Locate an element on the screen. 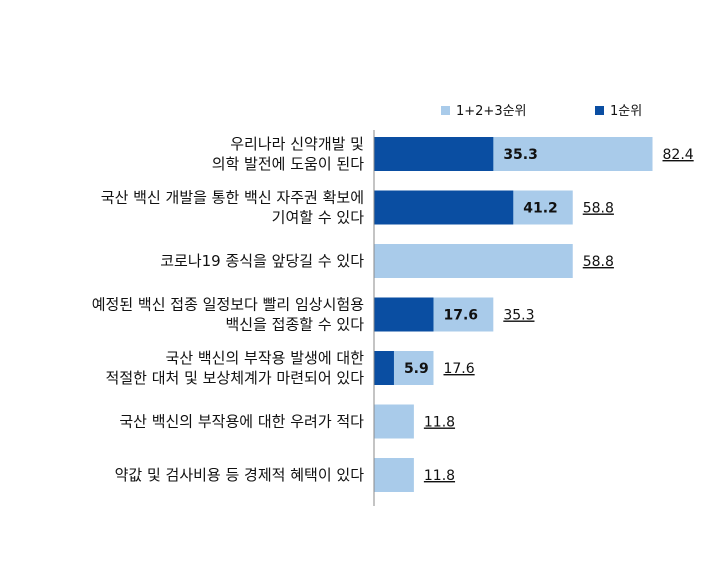 The image size is (723, 564). legend: 1+2+3순위 1순위 is located at coordinates (541, 111).